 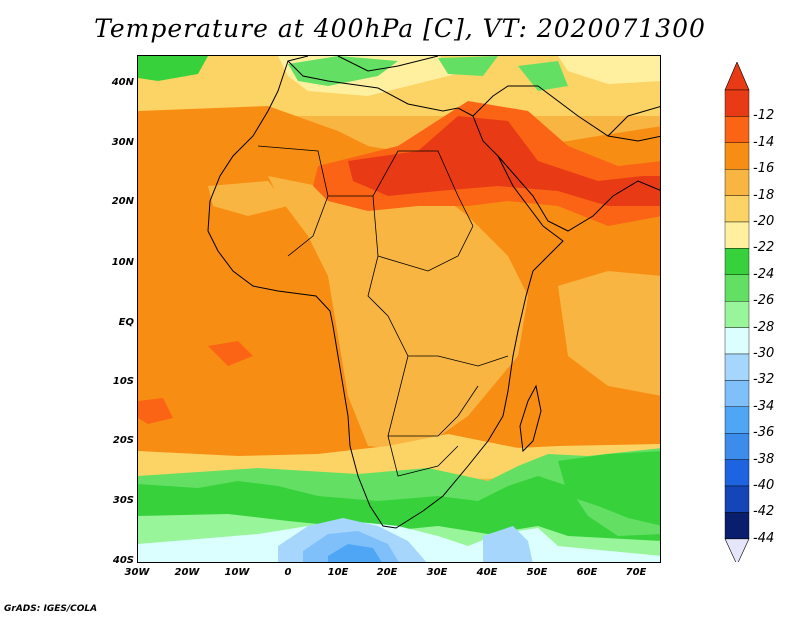 I want to click on field-ne-pale, so click(x=609, y=70).